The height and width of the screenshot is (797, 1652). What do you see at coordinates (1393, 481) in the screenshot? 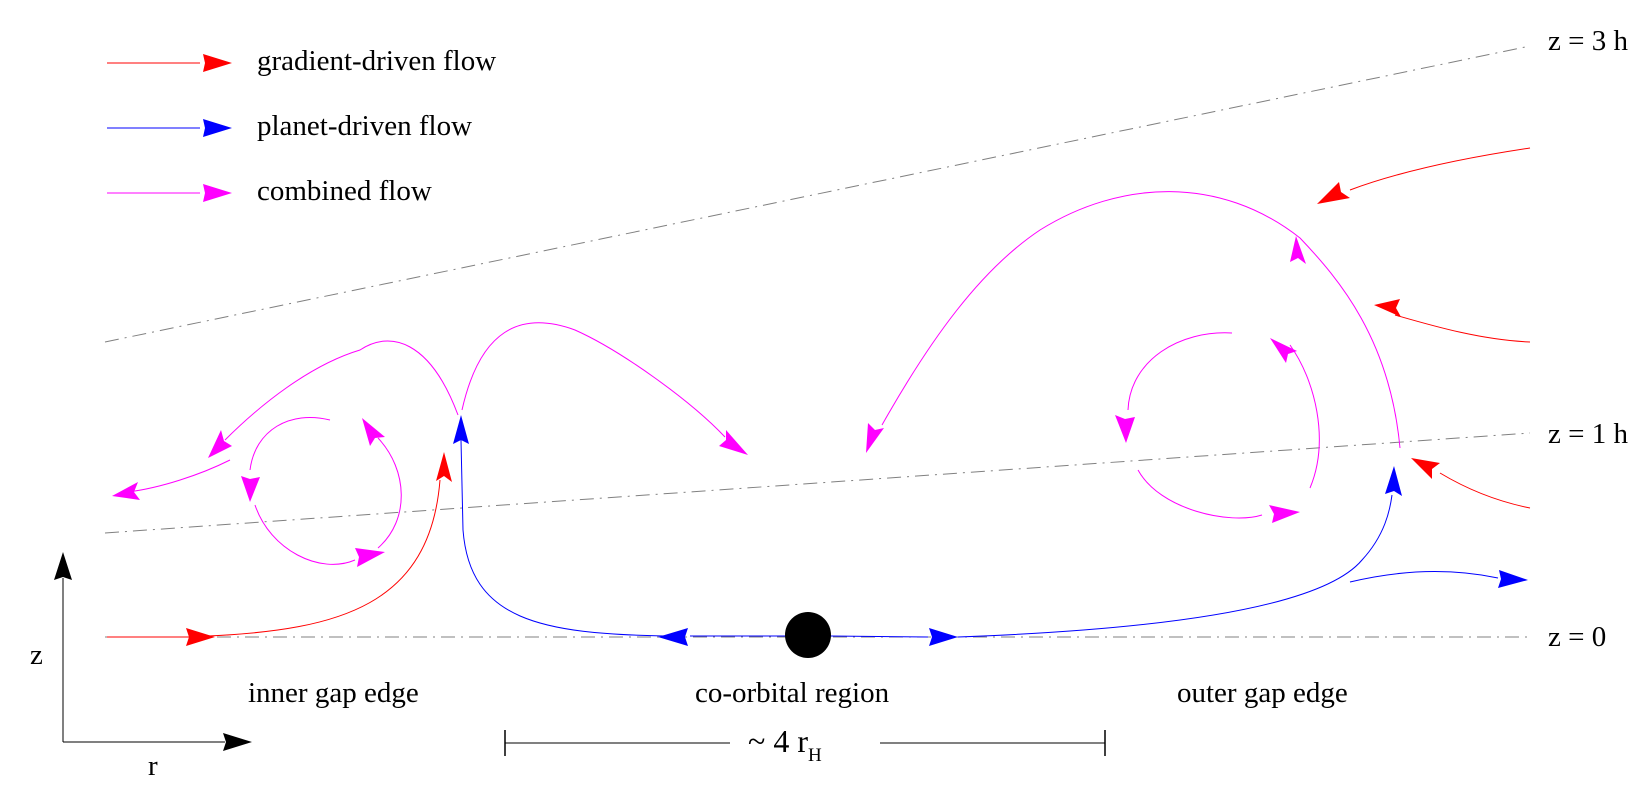
I see `planet-arrowhead-outer` at bounding box center [1393, 481].